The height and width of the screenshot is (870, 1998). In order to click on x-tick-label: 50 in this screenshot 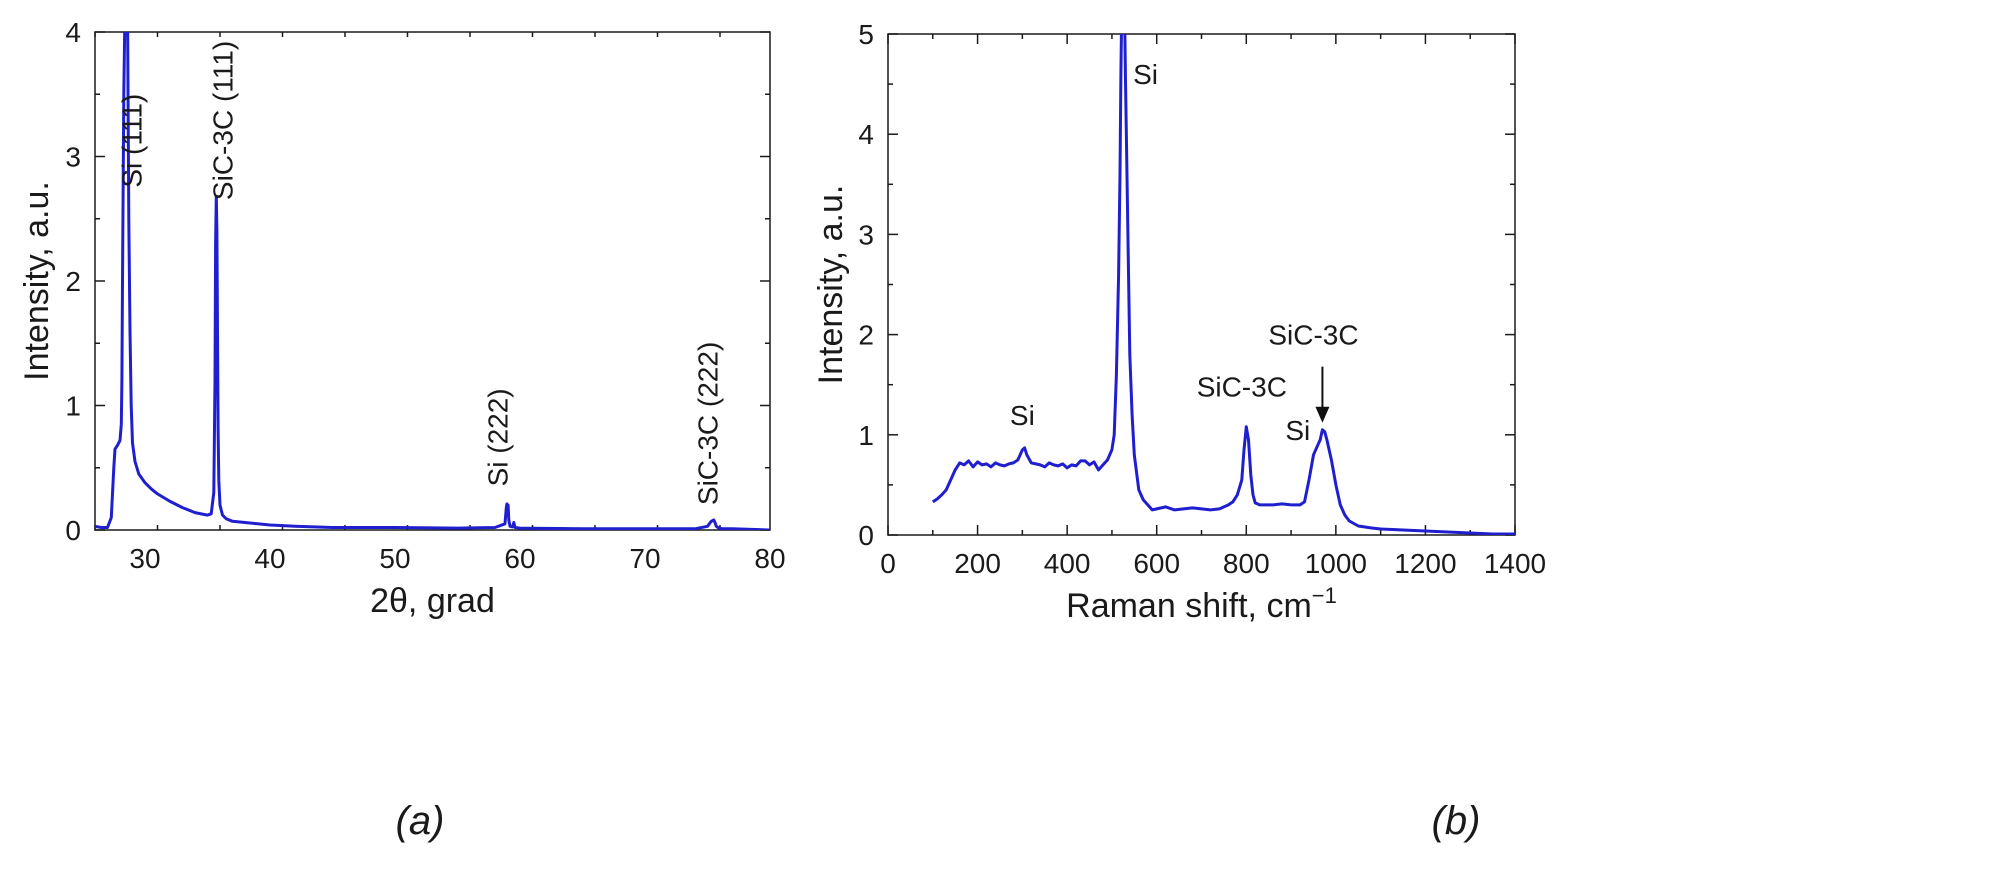, I will do `click(394, 558)`.